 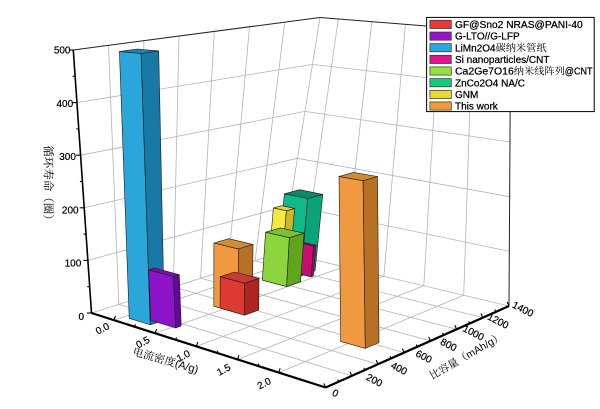 What do you see at coordinates (73, 264) in the screenshot?
I see `svg-text: 100` at bounding box center [73, 264].